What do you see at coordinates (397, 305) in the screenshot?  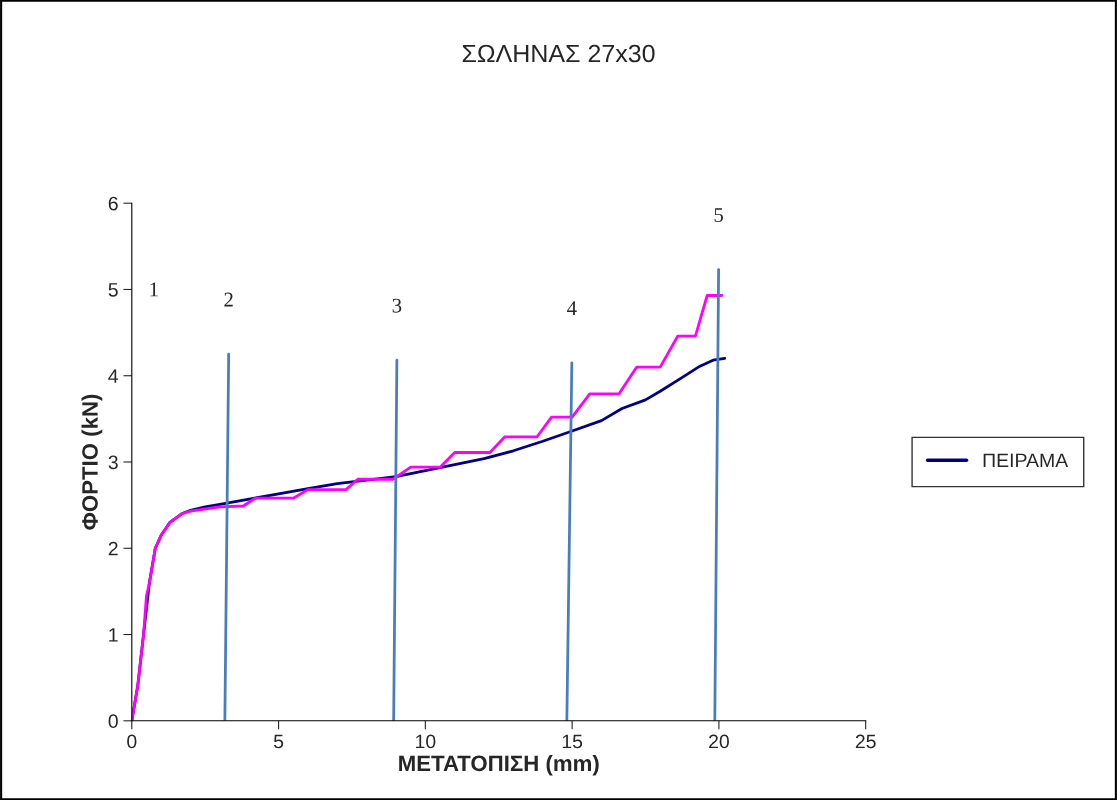 I see `annotation: 3` at bounding box center [397, 305].